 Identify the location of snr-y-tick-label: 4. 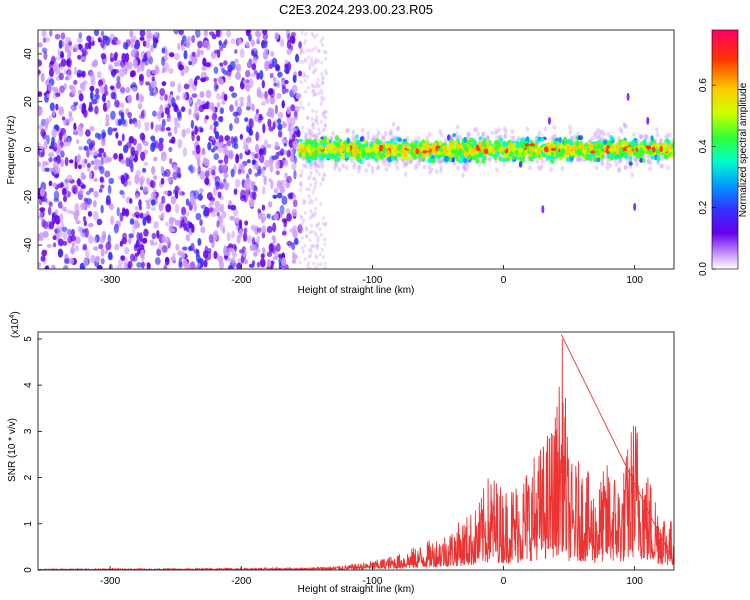
(28, 385).